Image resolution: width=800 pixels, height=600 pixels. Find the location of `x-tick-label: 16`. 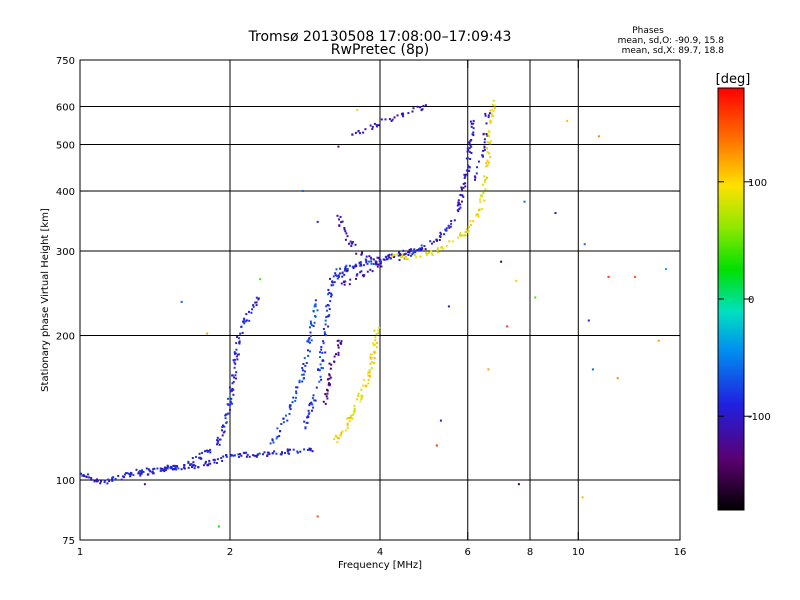

x-tick-label: 16 is located at coordinates (680, 552).